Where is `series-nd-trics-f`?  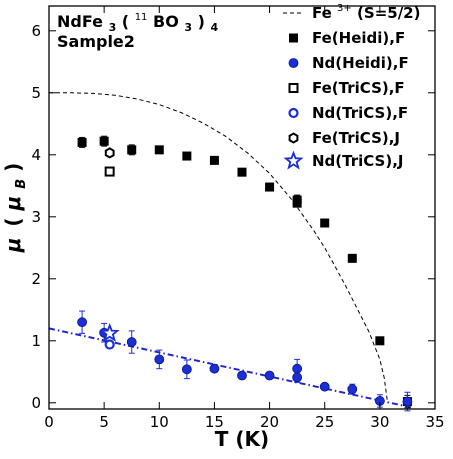
series-nd-trics-f is located at coordinates (109, 344).